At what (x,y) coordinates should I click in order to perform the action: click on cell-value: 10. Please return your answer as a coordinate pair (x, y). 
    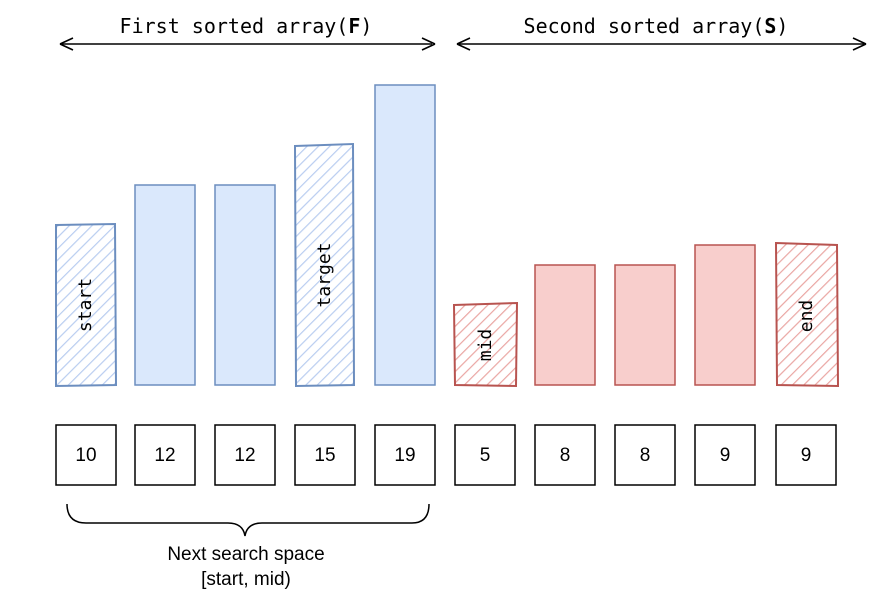
    Looking at the image, I should click on (85, 455).